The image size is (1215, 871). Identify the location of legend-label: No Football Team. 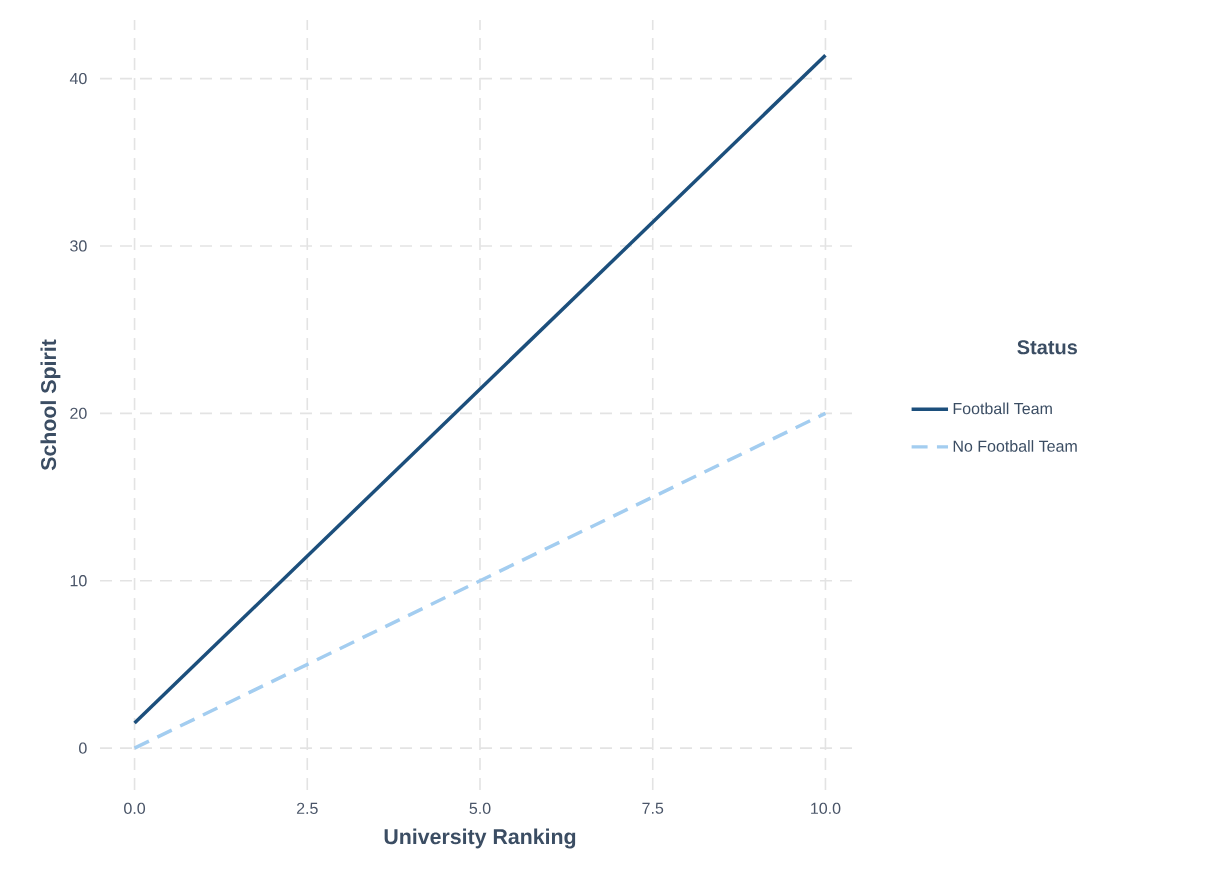
(1015, 446).